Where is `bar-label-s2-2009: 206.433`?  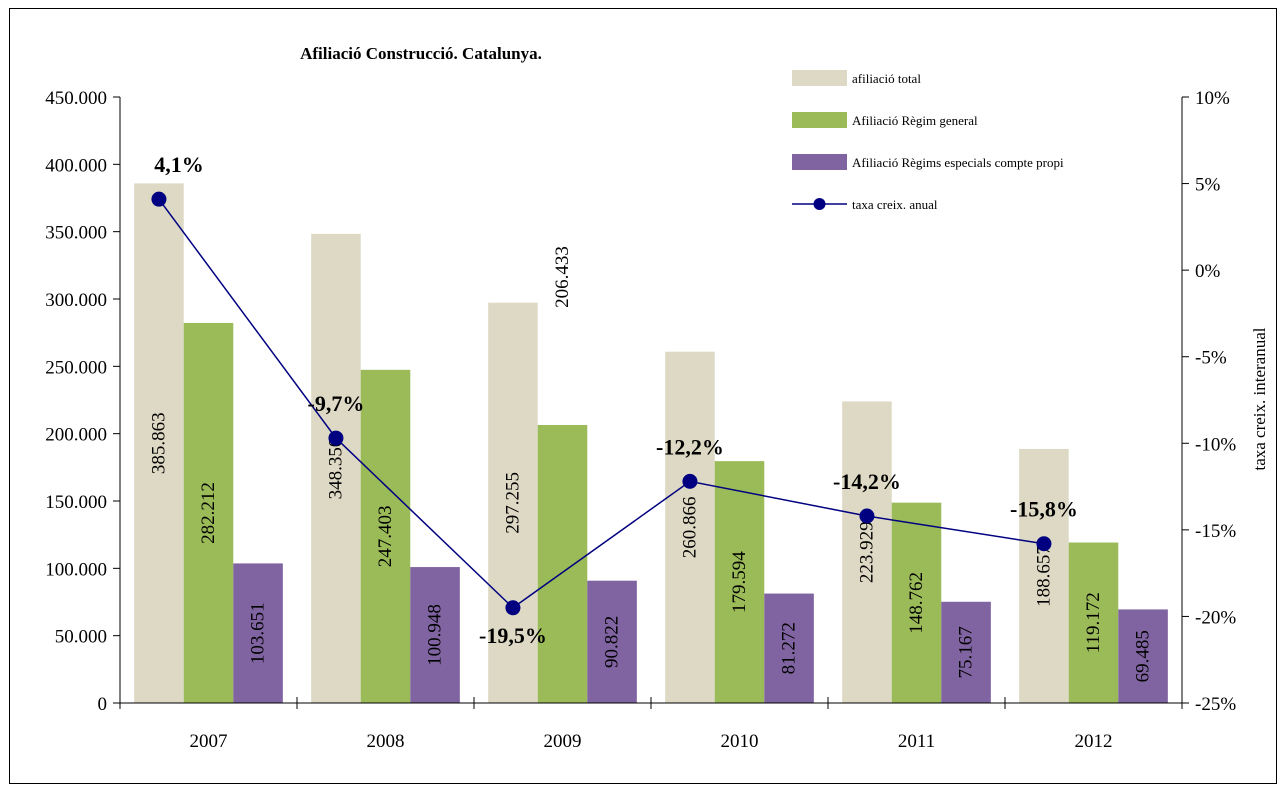 bar-label-s2-2009: 206.433 is located at coordinates (562, 277).